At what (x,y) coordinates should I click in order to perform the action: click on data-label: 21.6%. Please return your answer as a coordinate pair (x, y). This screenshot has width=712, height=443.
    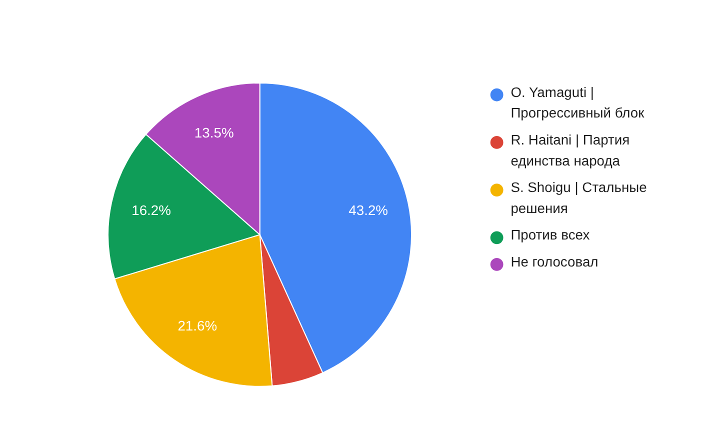
    Looking at the image, I should click on (198, 326).